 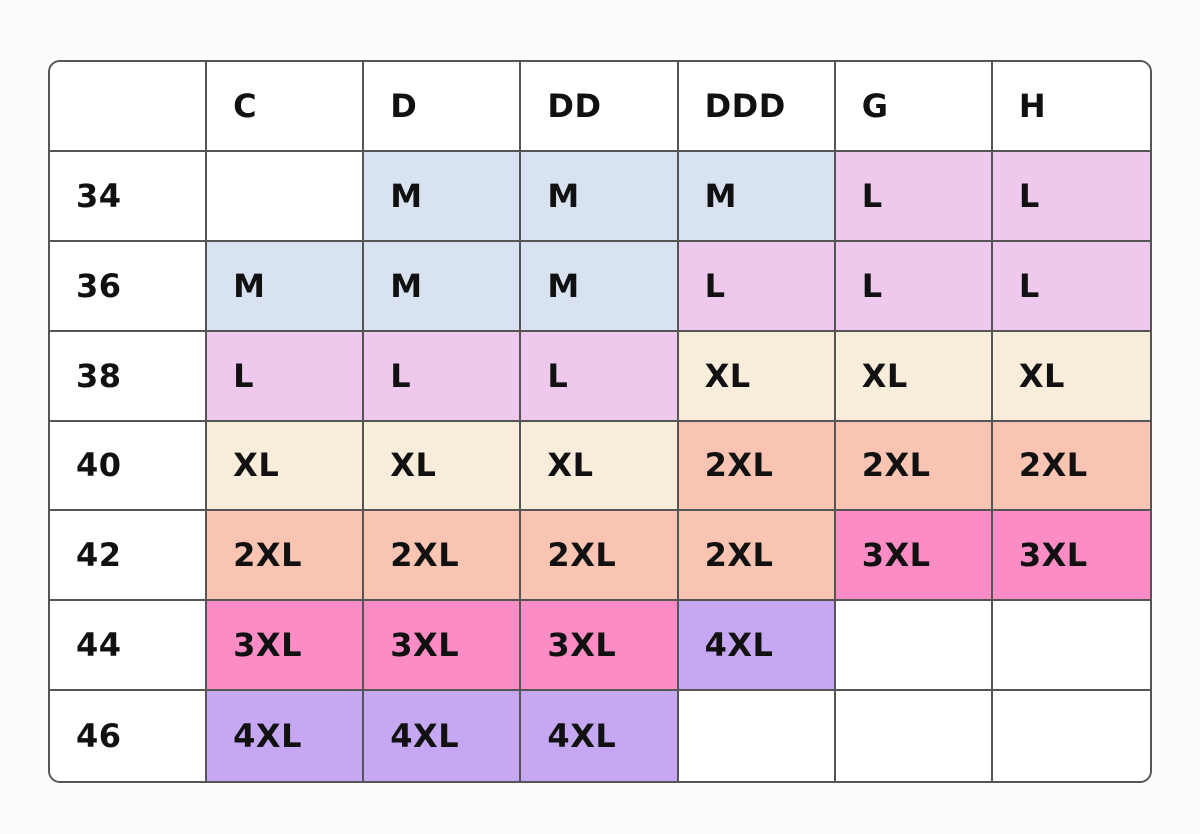 What do you see at coordinates (129, 736) in the screenshot?
I see `row-header-band-size: 46` at bounding box center [129, 736].